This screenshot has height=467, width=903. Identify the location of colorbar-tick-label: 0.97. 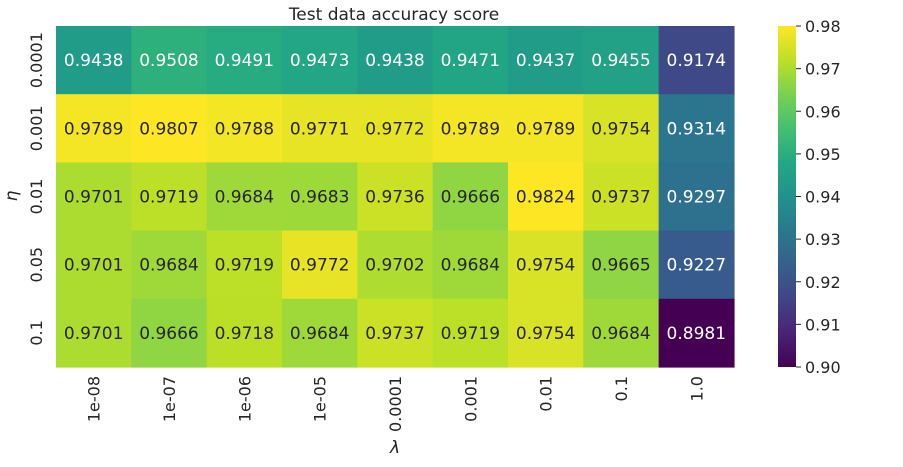
(823, 69).